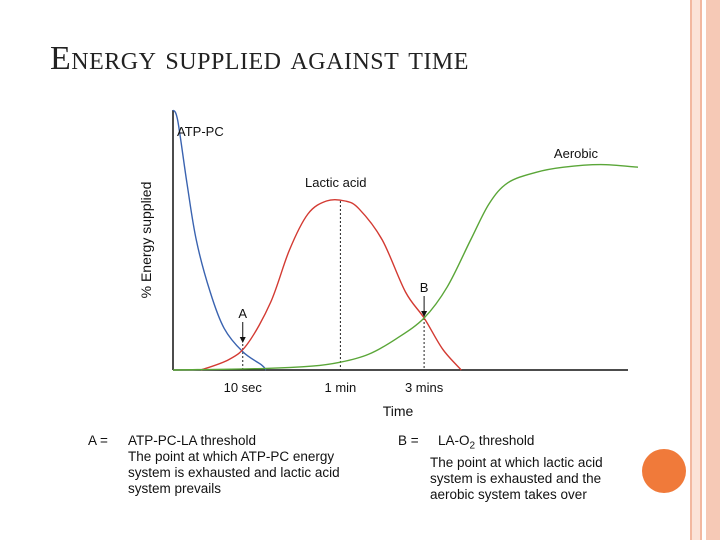  What do you see at coordinates (231, 456) in the screenshot?
I see `legend-a-line-1: The point at which ATP-PC energy` at bounding box center [231, 456].